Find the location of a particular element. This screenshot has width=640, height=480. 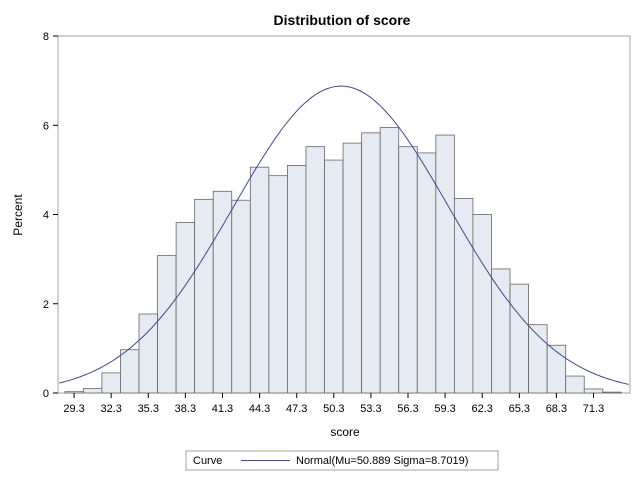

x-tick-label: 41.3 is located at coordinates (222, 409).